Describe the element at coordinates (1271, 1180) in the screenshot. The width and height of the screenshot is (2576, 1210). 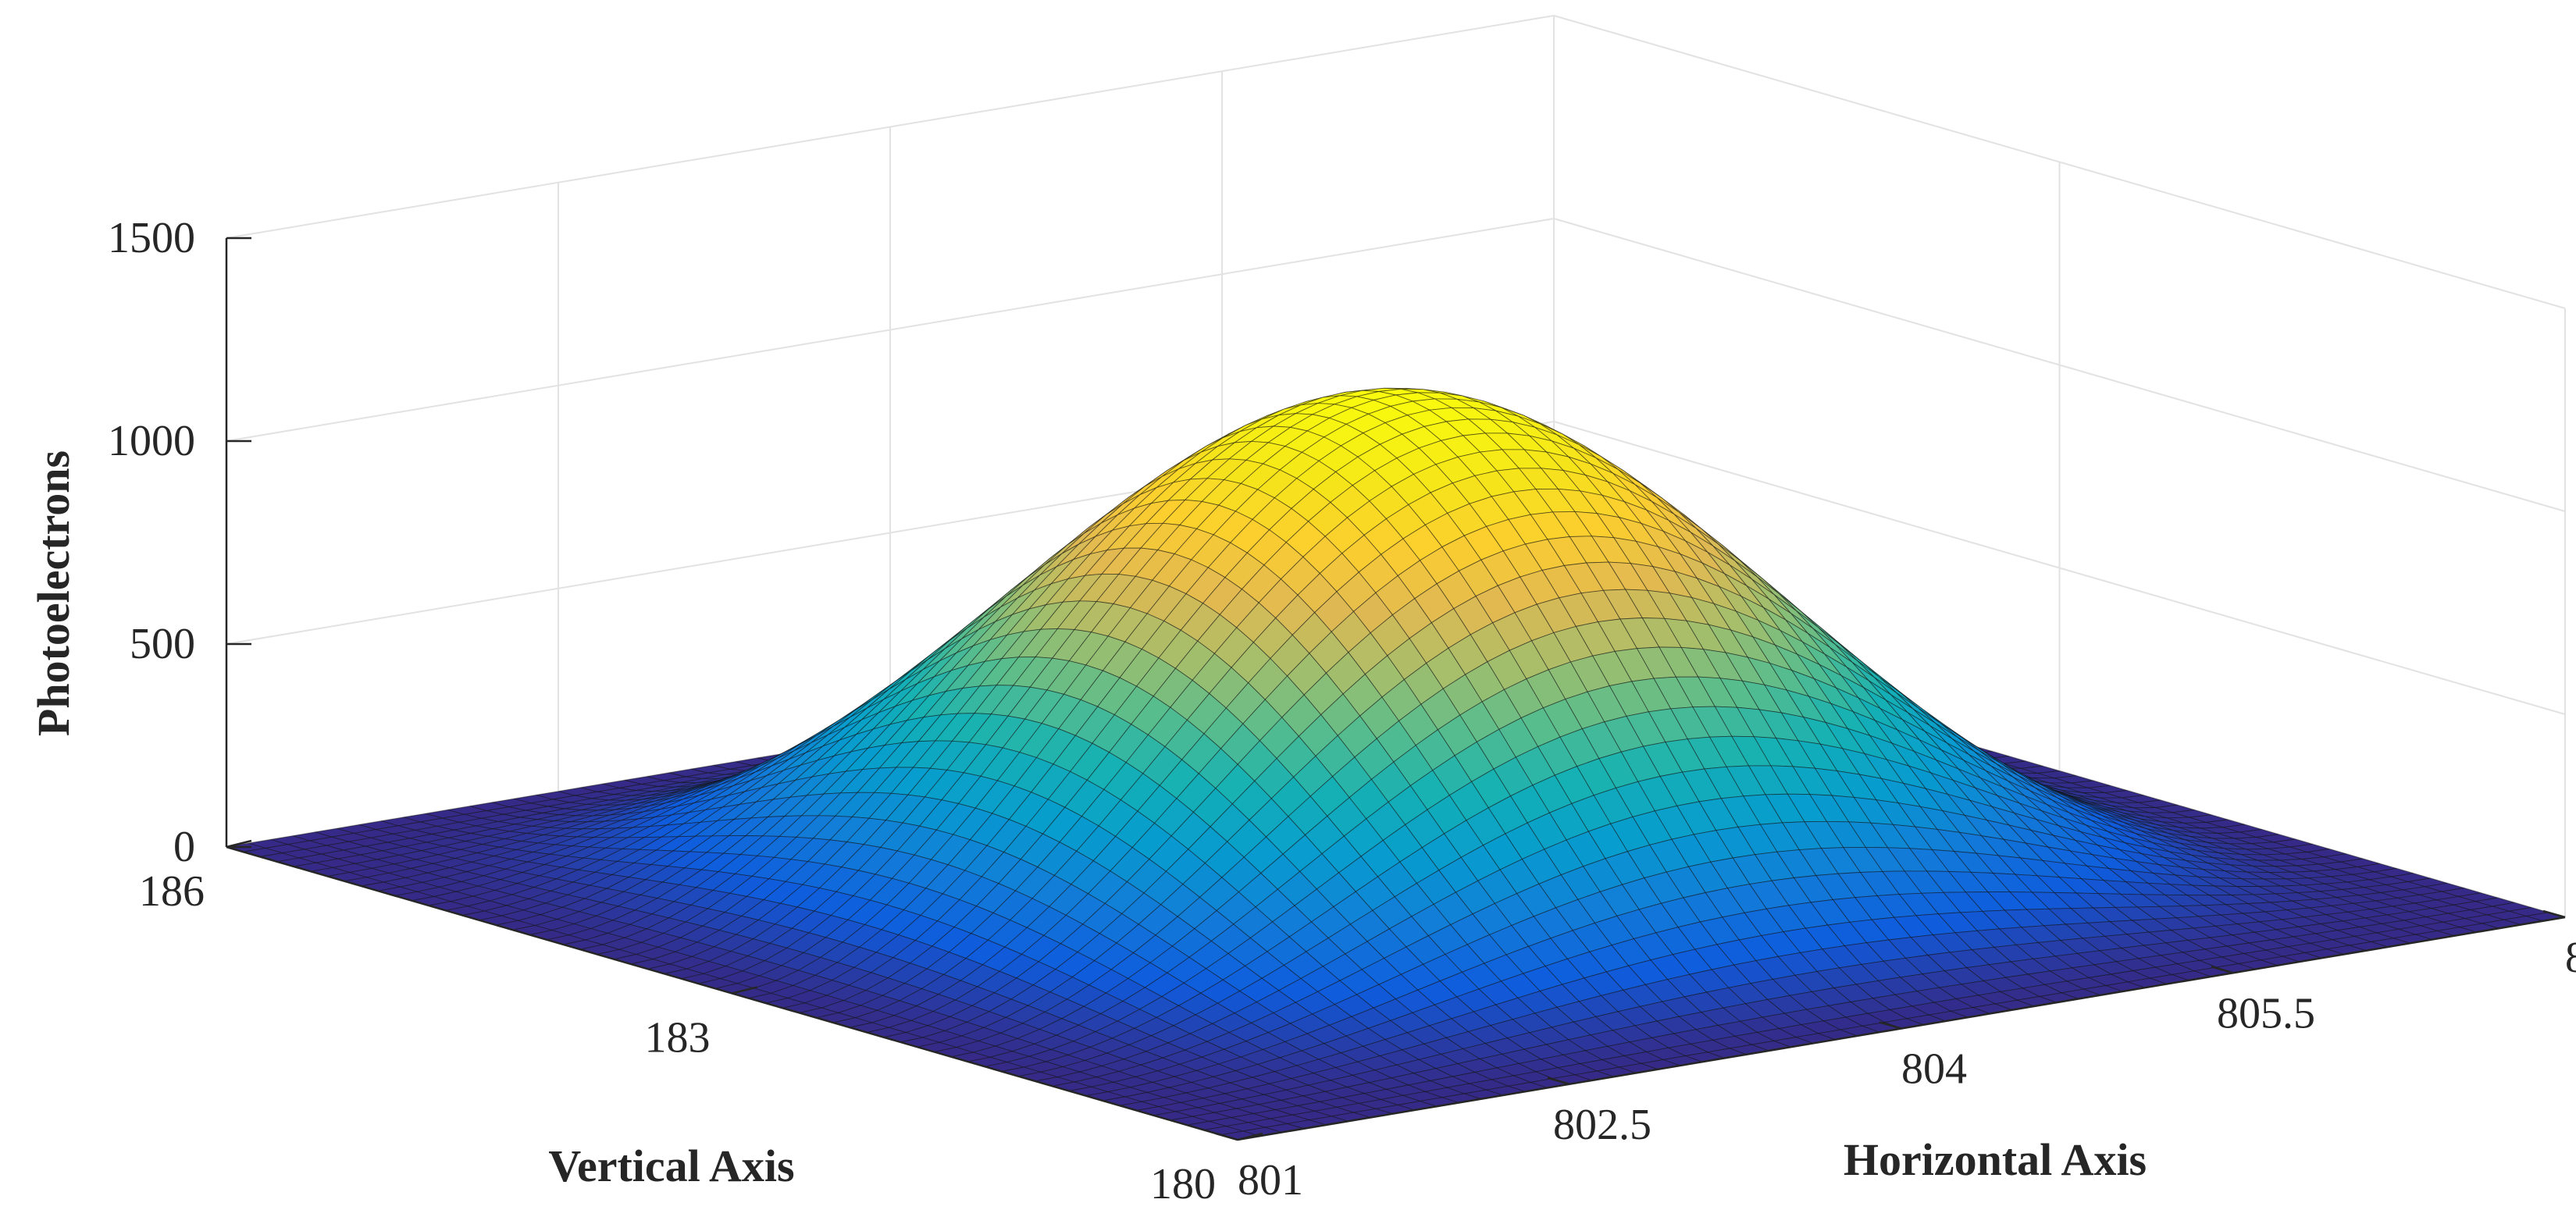
I see `x-tick-label: 801` at that location.